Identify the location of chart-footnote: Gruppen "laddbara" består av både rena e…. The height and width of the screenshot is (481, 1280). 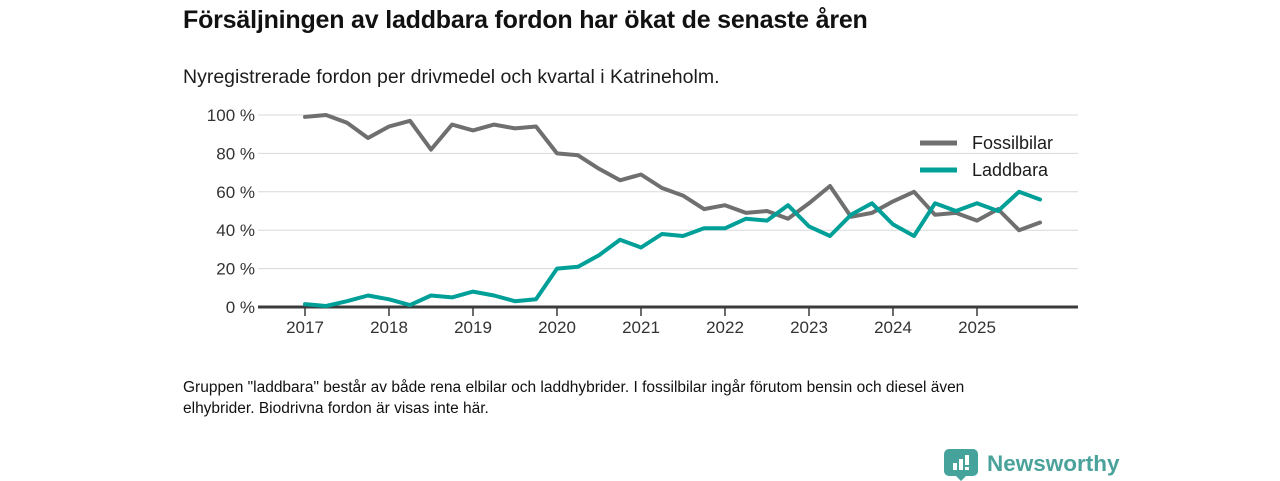
(633, 398).